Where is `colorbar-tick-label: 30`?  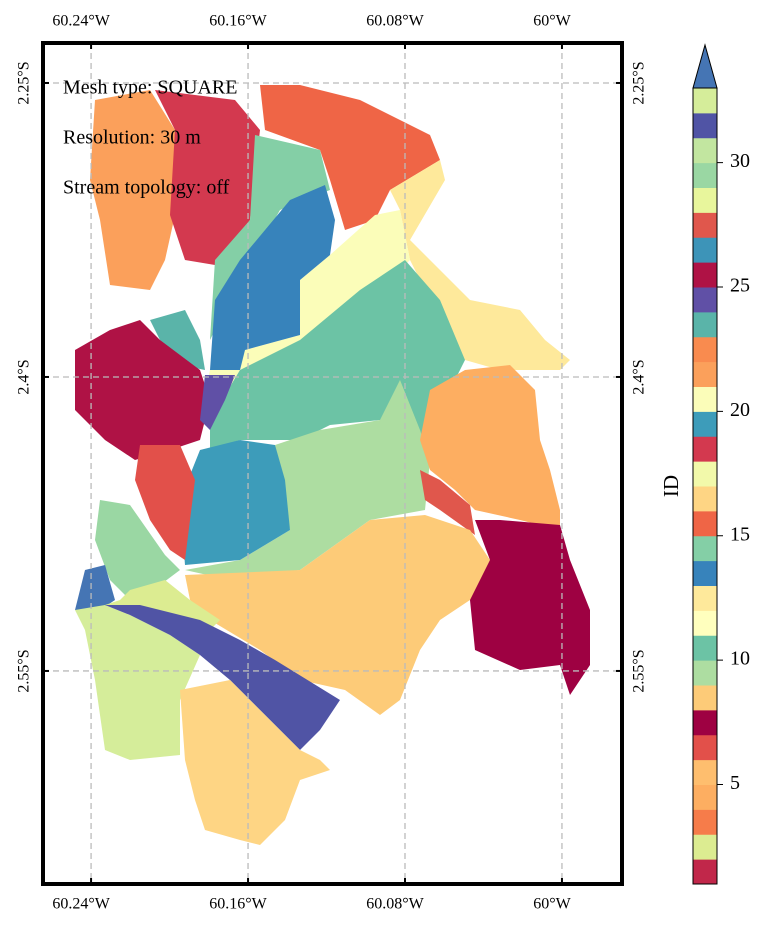
colorbar-tick-label: 30 is located at coordinates (740, 161).